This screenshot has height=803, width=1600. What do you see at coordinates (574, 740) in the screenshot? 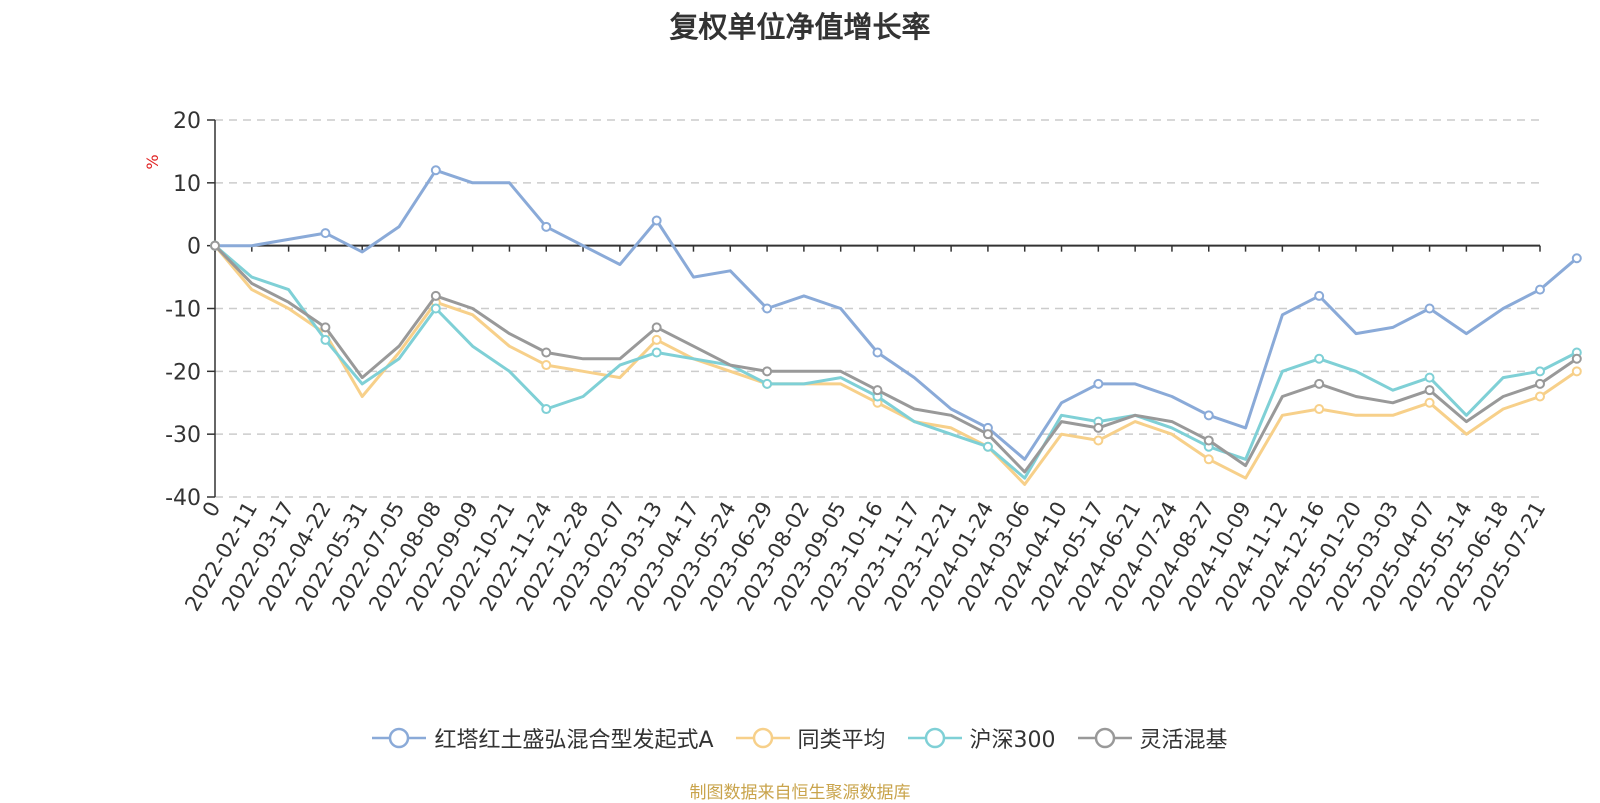
I see `legend-label: 红塔红土盛弘混合型发起式A` at bounding box center [574, 740].